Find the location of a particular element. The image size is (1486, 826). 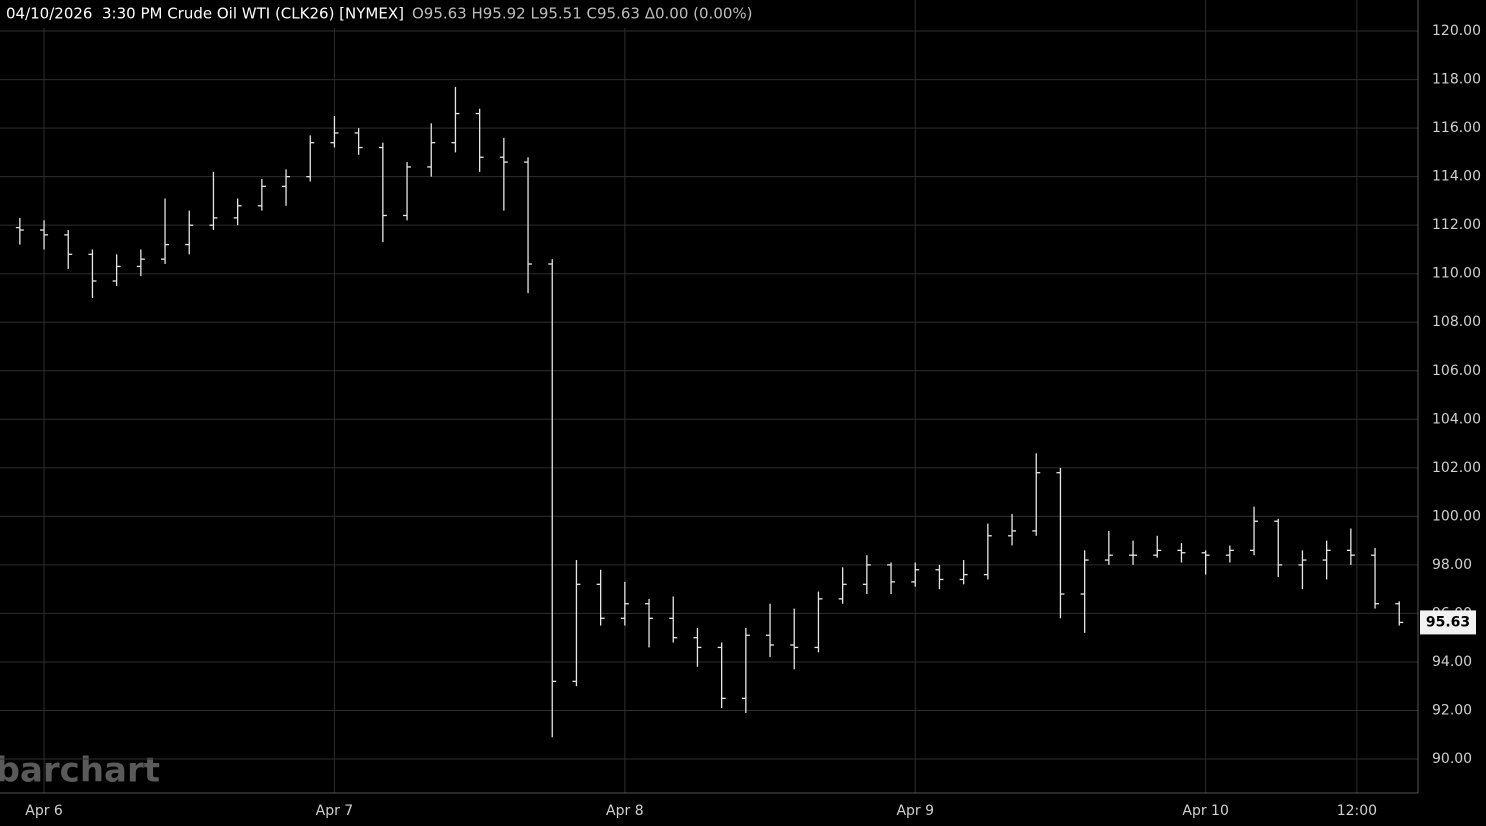

x-tick-label: Apr 7 is located at coordinates (335, 811).